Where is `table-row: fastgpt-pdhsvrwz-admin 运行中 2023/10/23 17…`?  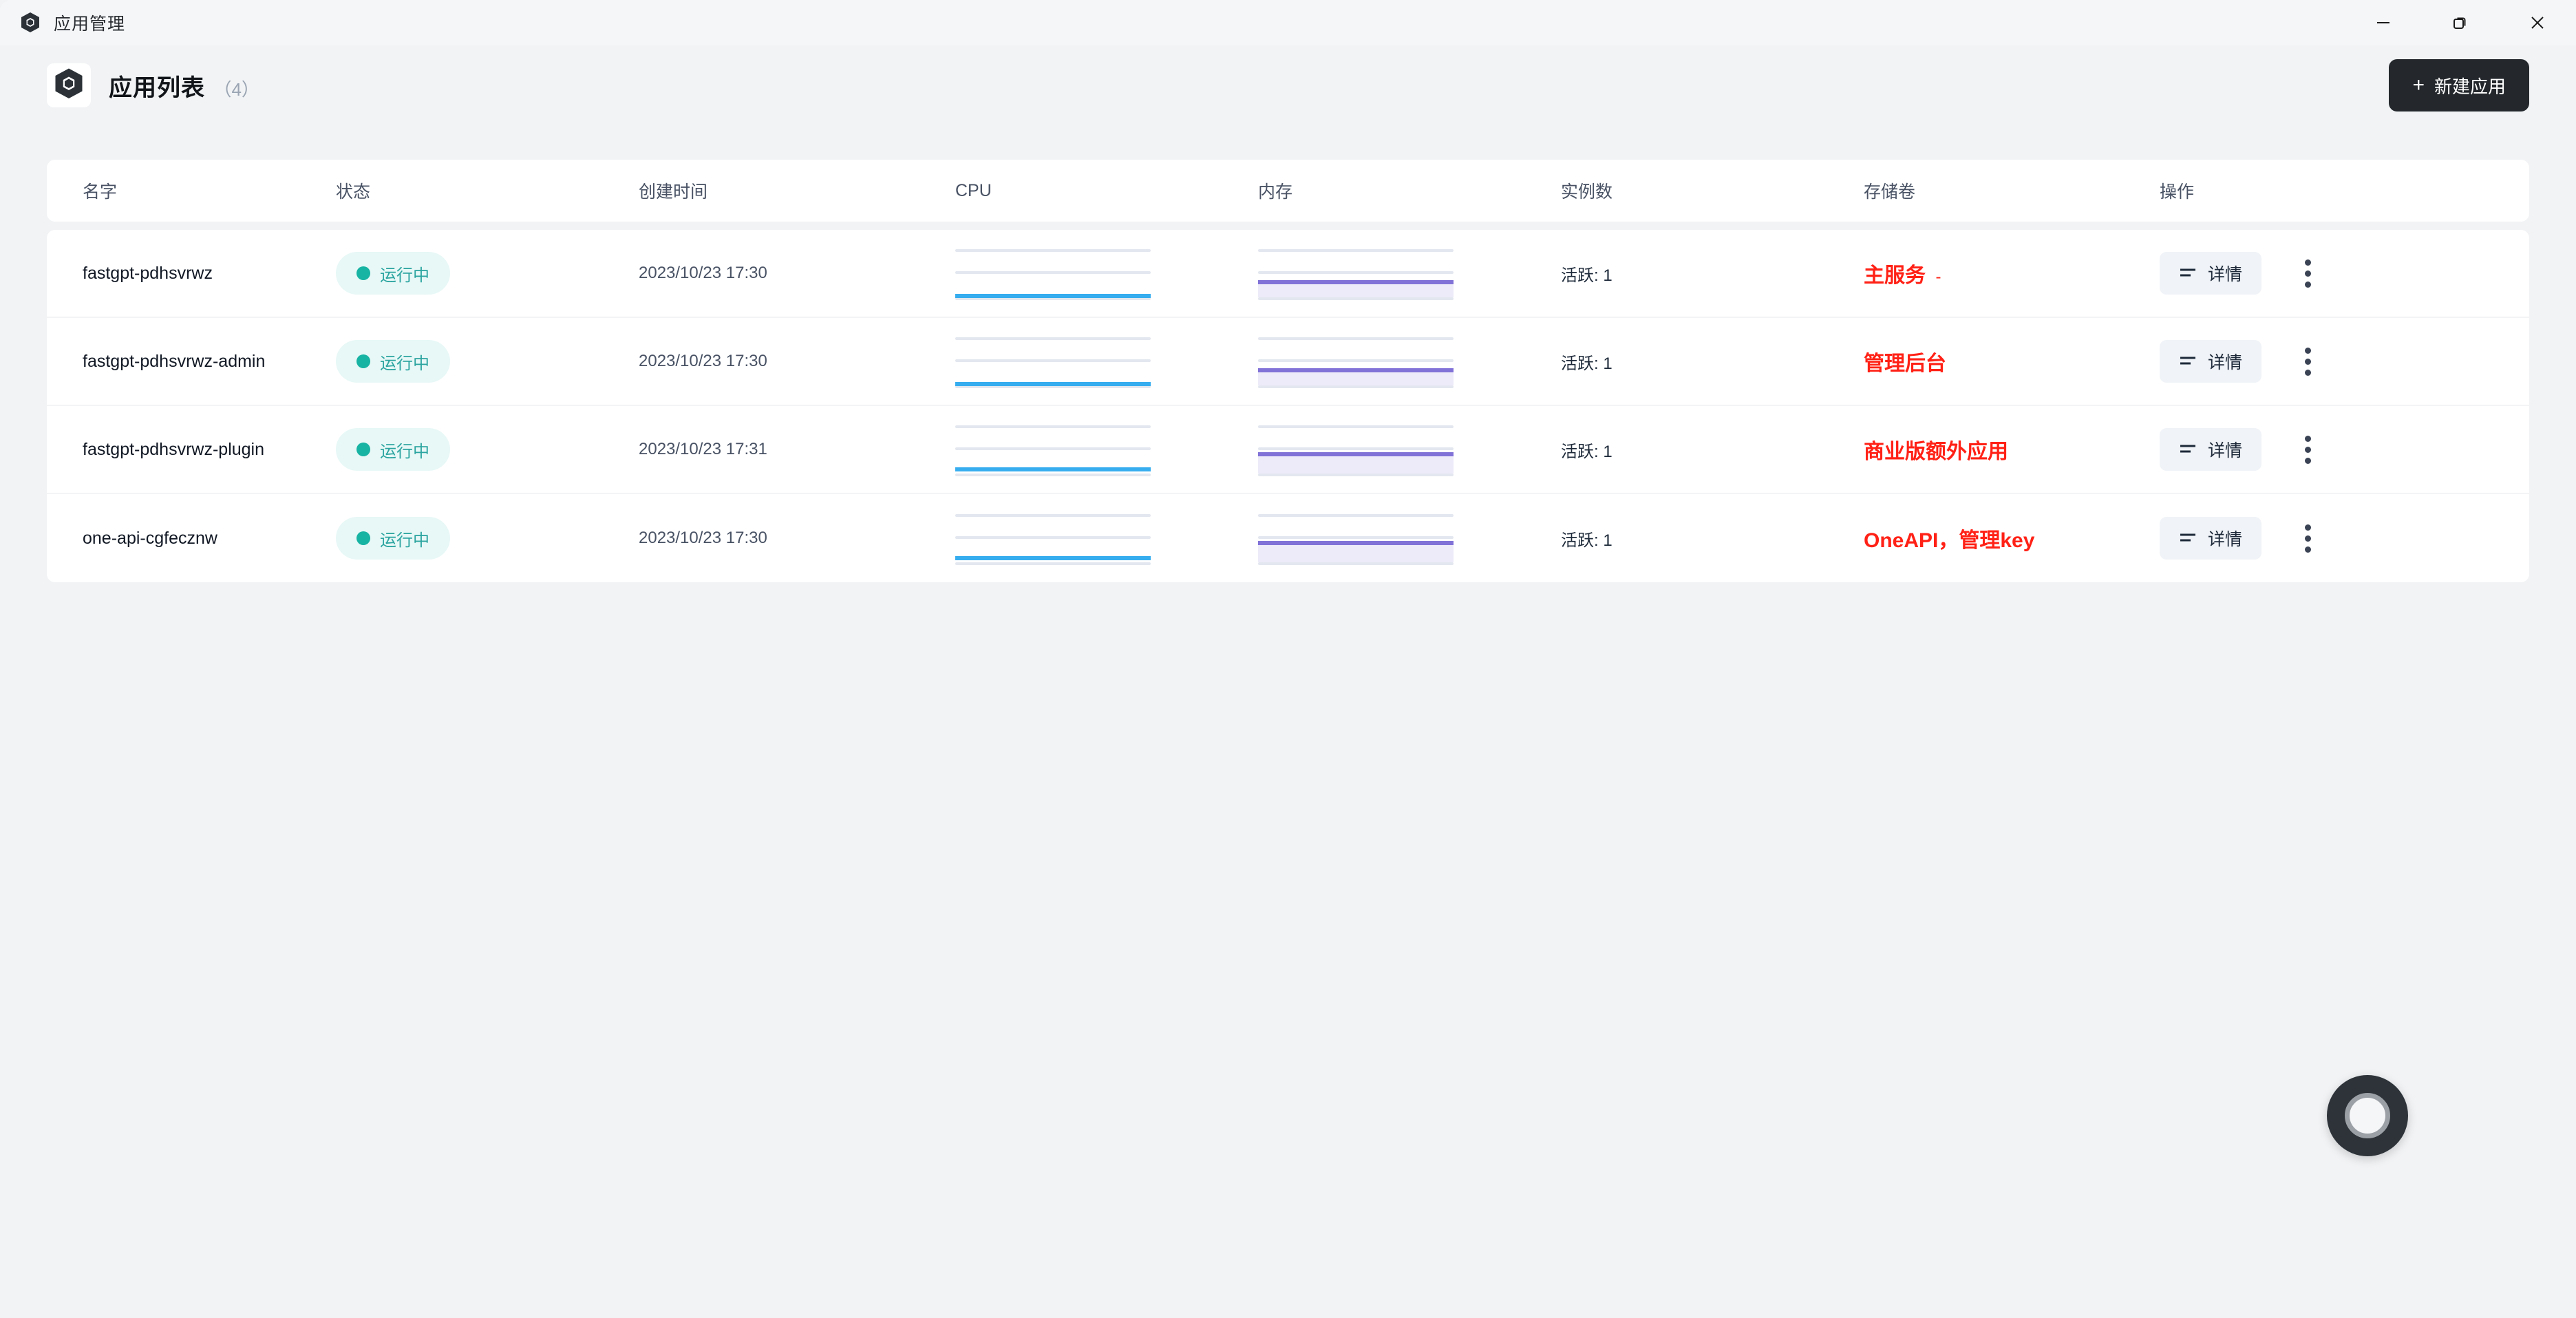
table-row: fastgpt-pdhsvrwz-admin 运行中 2023/10/23 17… is located at coordinates (1288, 362).